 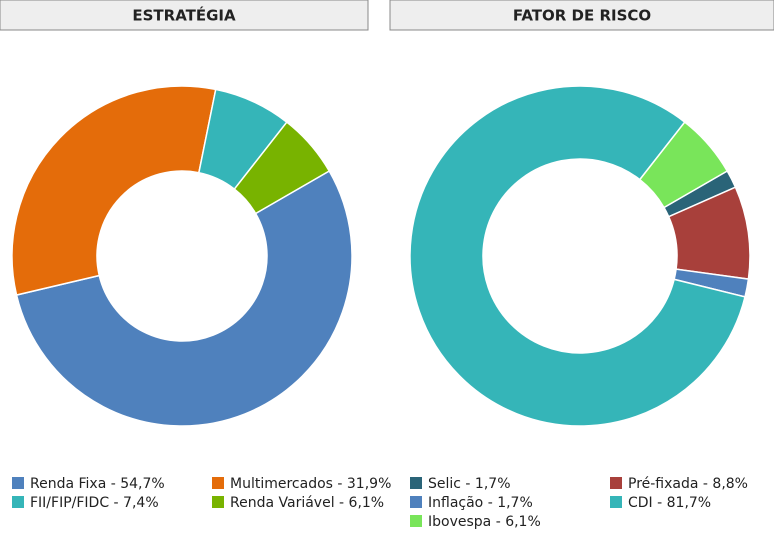 I want to click on legend-label: Renda Variável - 6,1%, so click(x=307, y=503).